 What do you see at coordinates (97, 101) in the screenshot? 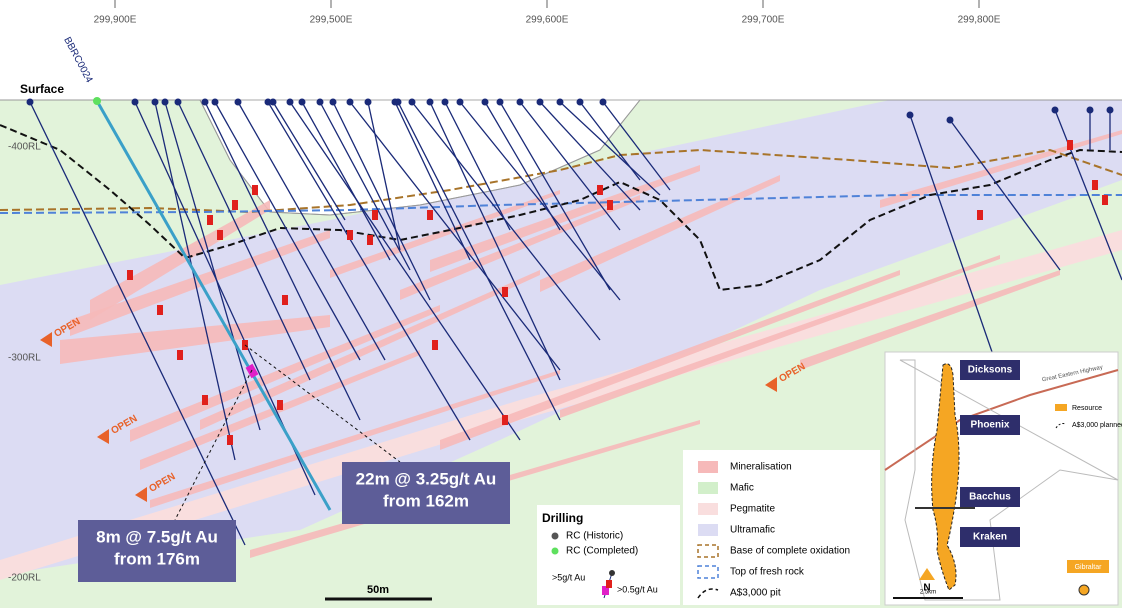
I see `collar-completed` at bounding box center [97, 101].